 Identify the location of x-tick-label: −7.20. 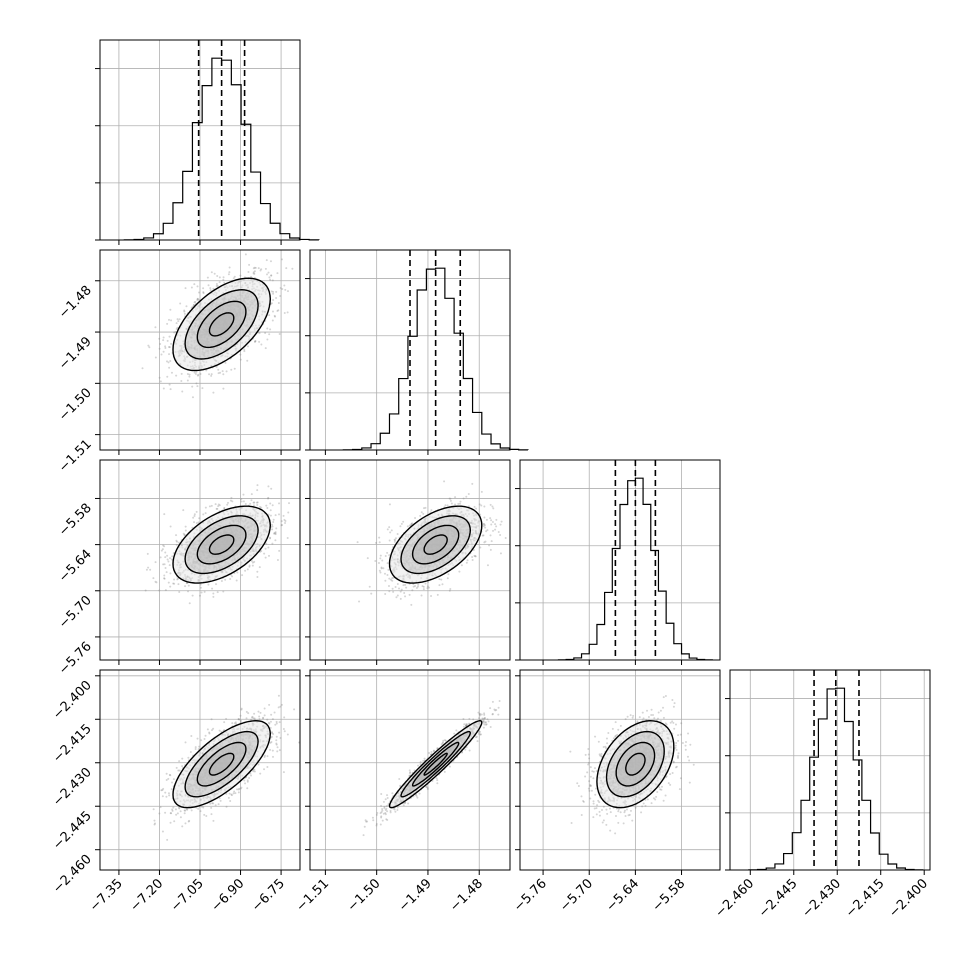
(147, 895).